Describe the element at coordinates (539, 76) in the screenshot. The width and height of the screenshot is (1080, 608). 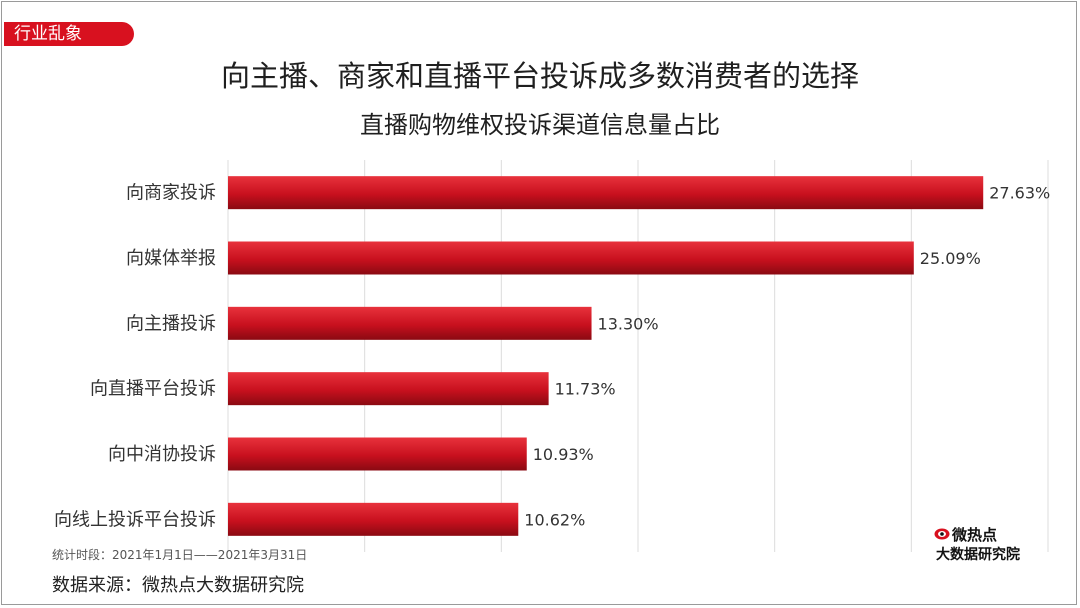
I see `chart-title: 向主播、商家和直播平台投诉成多数消费者的选择` at that location.